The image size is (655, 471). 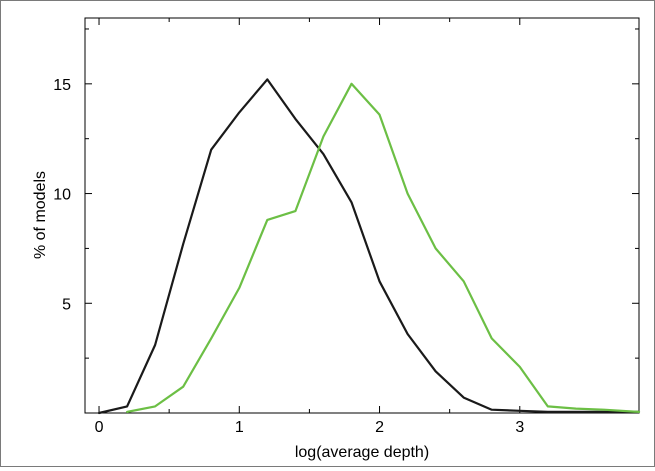 I want to click on x-tick-label: 1, so click(x=239, y=427).